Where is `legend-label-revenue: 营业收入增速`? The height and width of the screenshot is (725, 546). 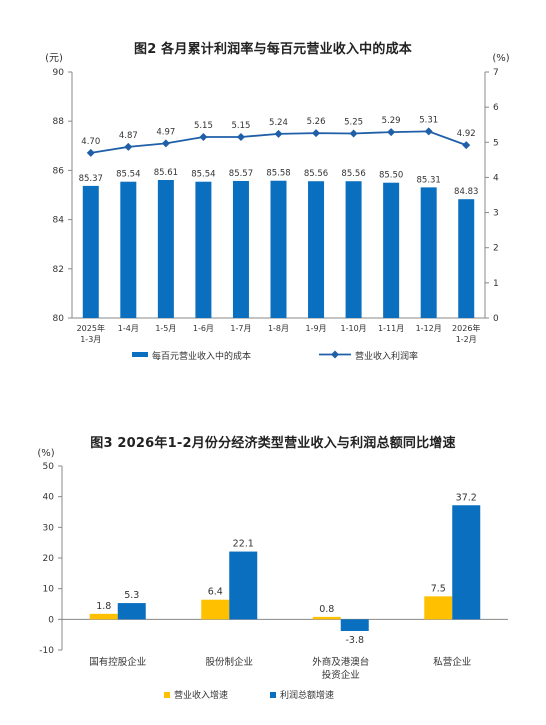 legend-label-revenue: 营业收入增速 is located at coordinates (201, 695).